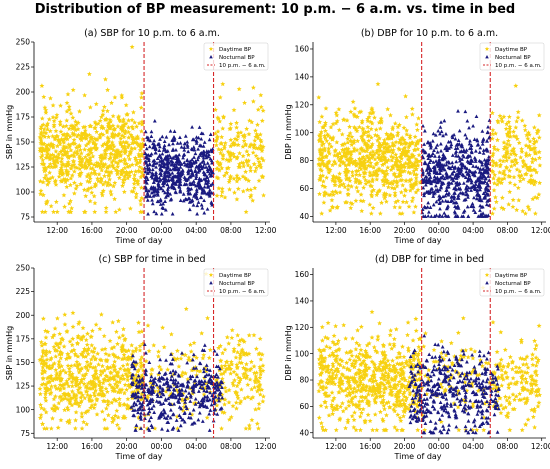 This screenshot has height=469, width=550. What do you see at coordinates (513, 58) in the screenshot?
I see `legend-label: Nocturnal BP` at bounding box center [513, 58].